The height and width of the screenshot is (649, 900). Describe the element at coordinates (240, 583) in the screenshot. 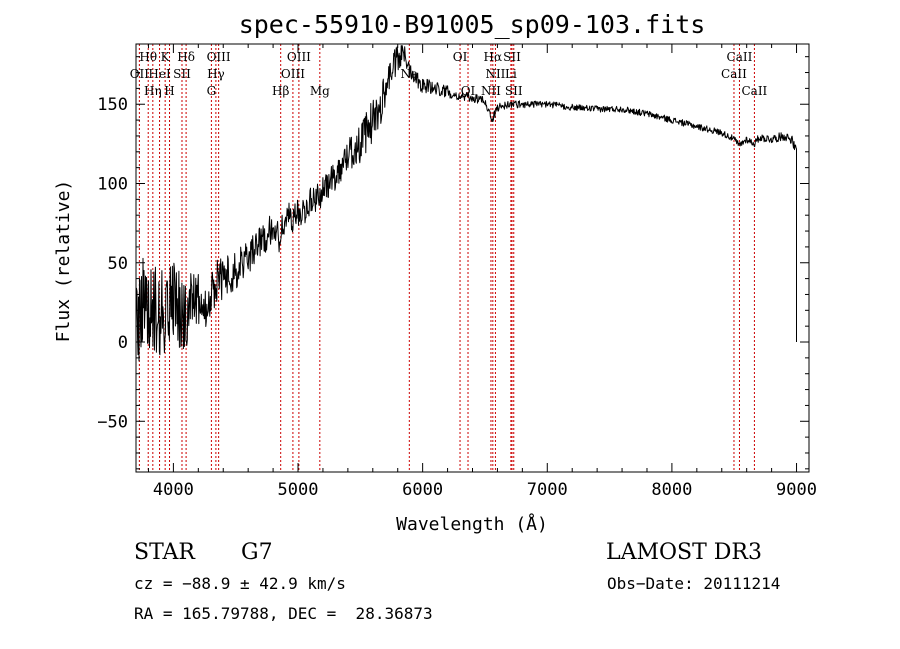

I see `redshift-cz: cz = −88.9 ± 42.9 km/s` at that location.